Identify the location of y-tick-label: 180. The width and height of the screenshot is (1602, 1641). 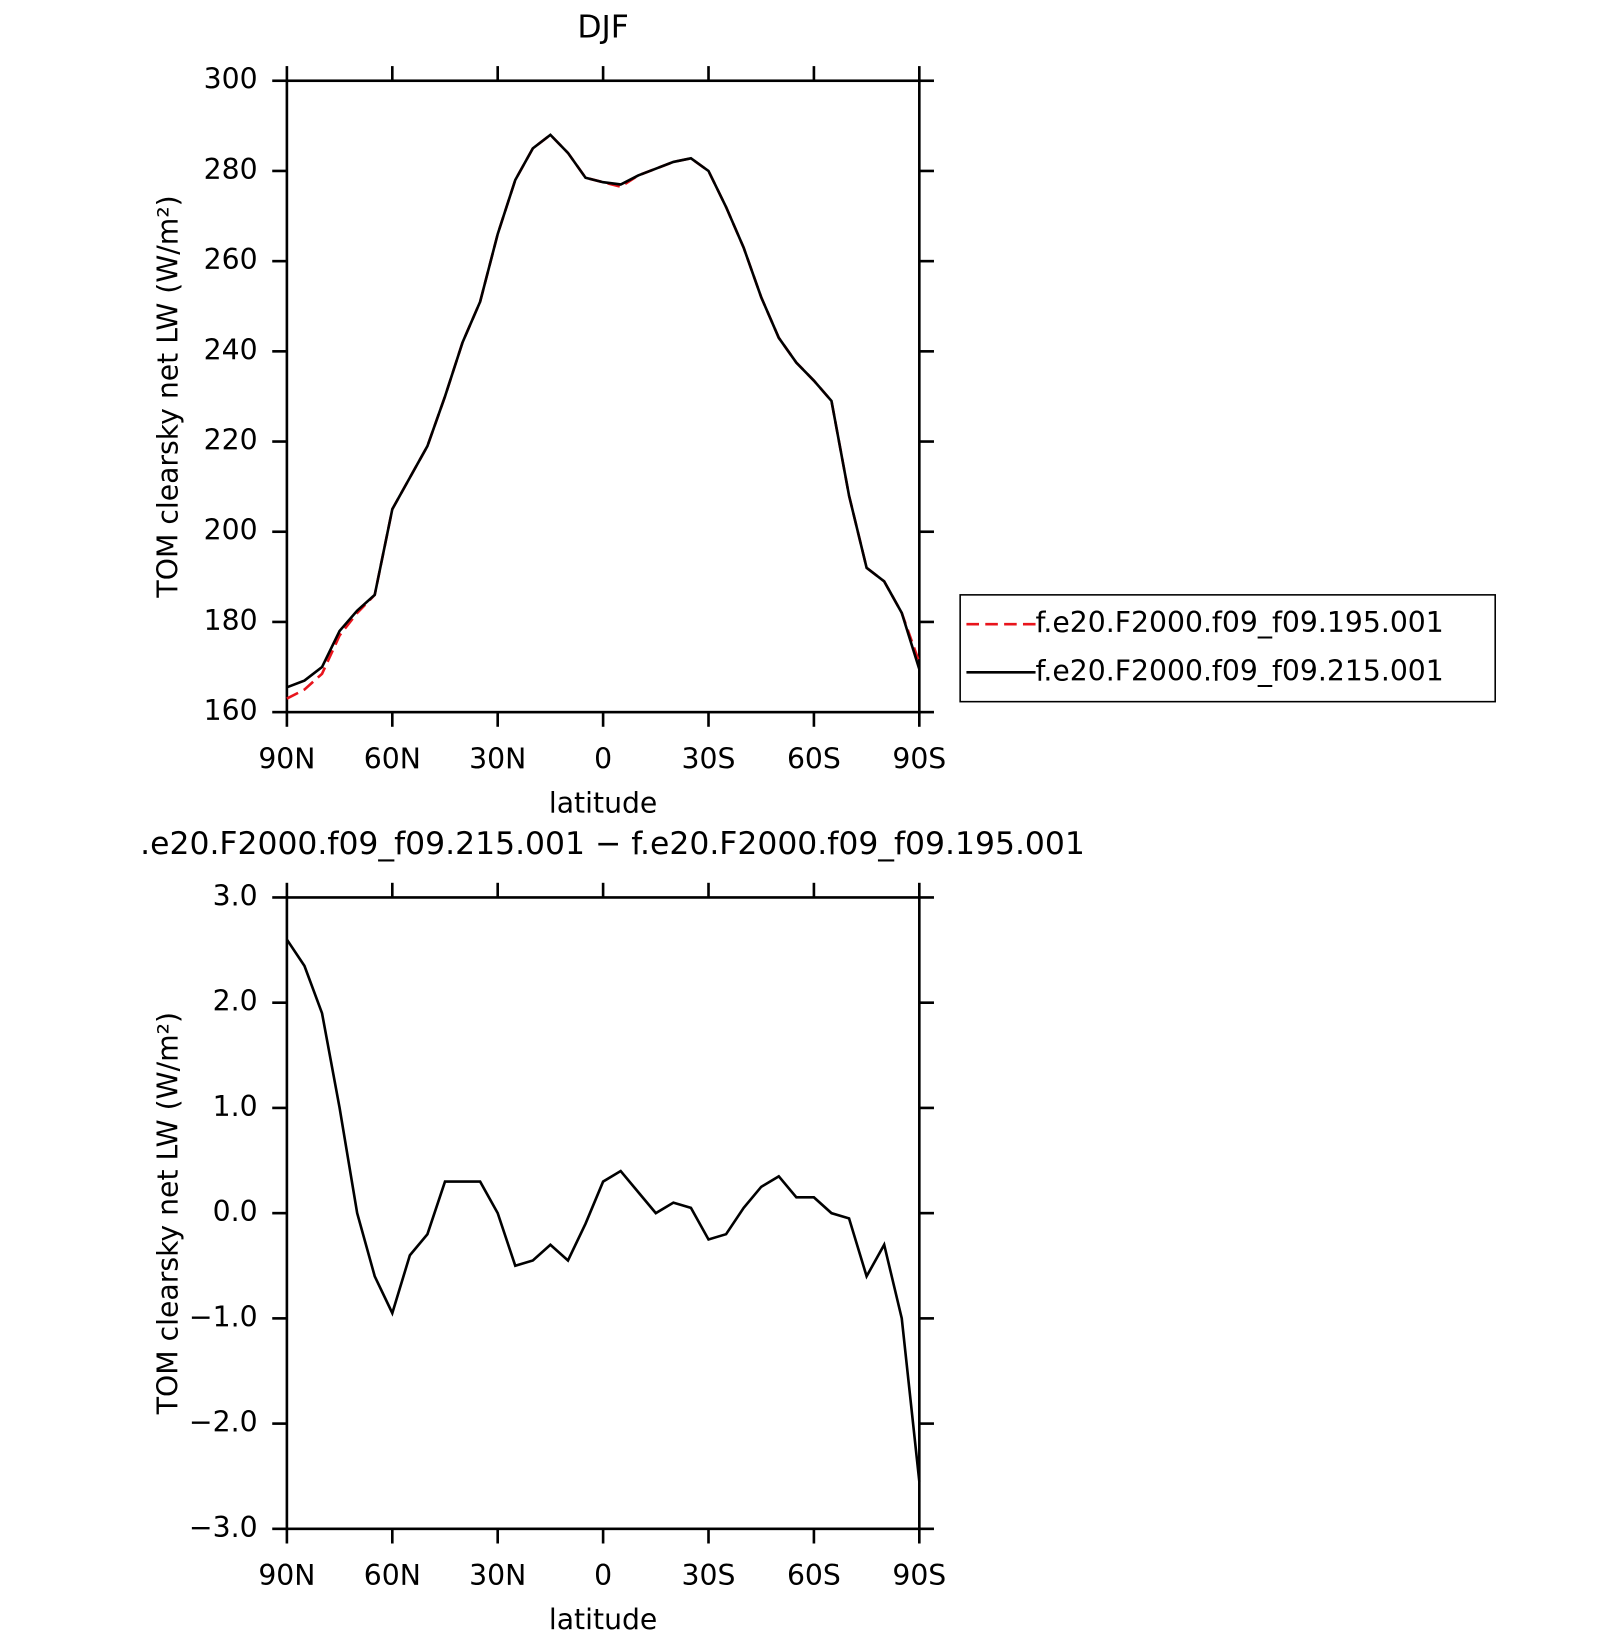
(231, 620).